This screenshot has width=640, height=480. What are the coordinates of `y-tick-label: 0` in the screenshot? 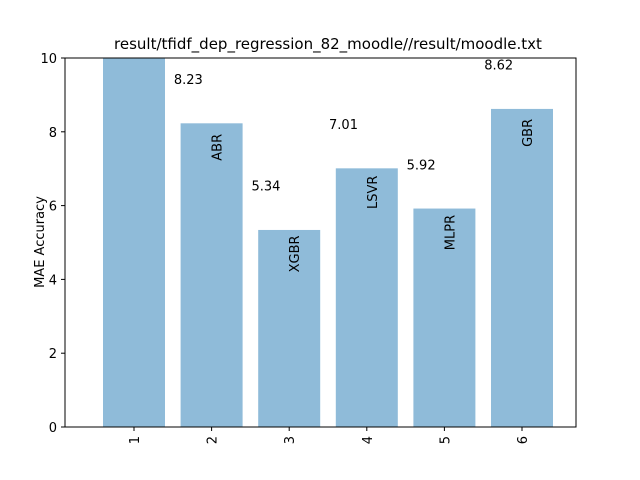 It's located at (53, 428).